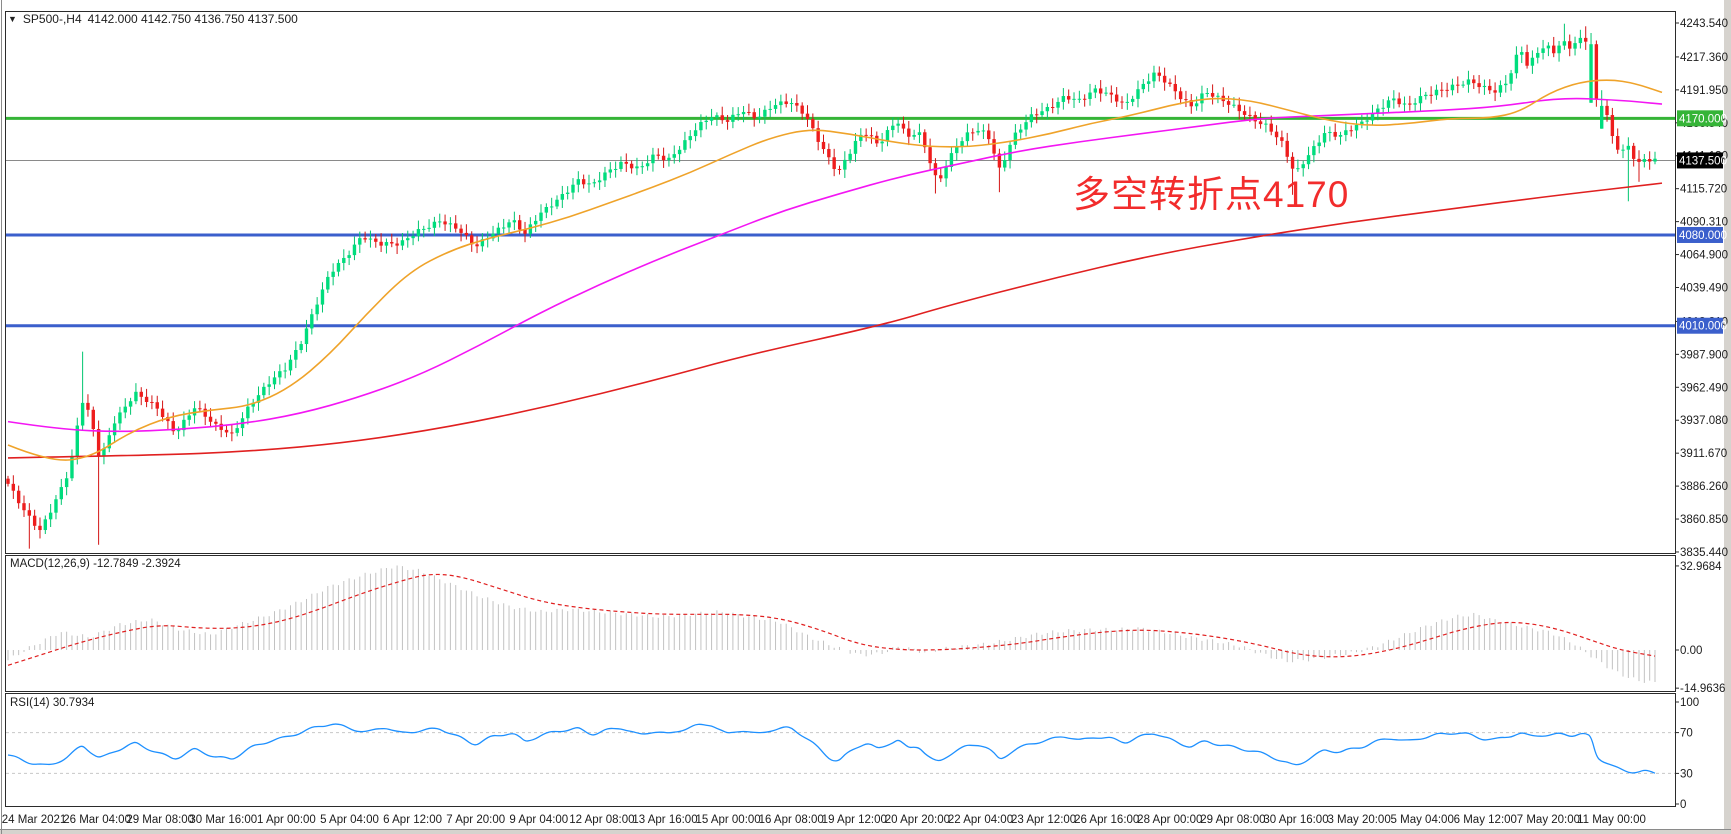 The height and width of the screenshot is (834, 1731). I want to click on price-tag-4170.000, so click(1700, 118).